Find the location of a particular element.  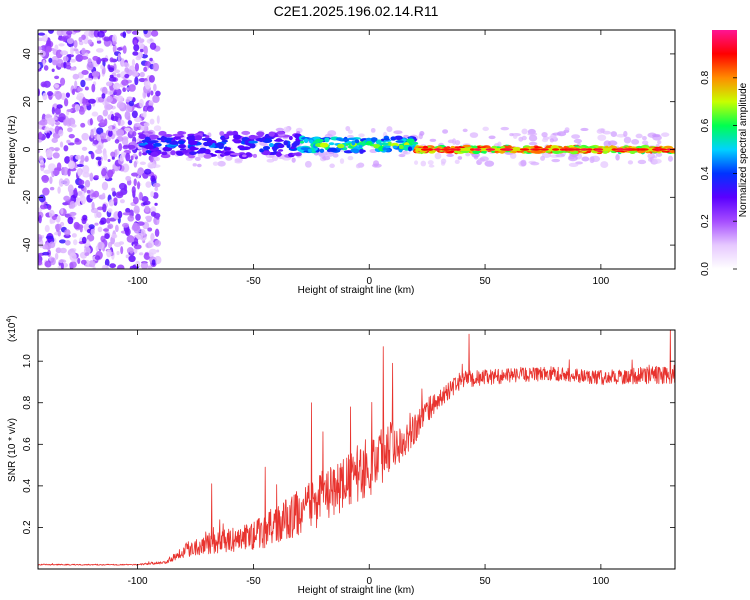

x-tick-label: -50 is located at coordinates (253, 581).